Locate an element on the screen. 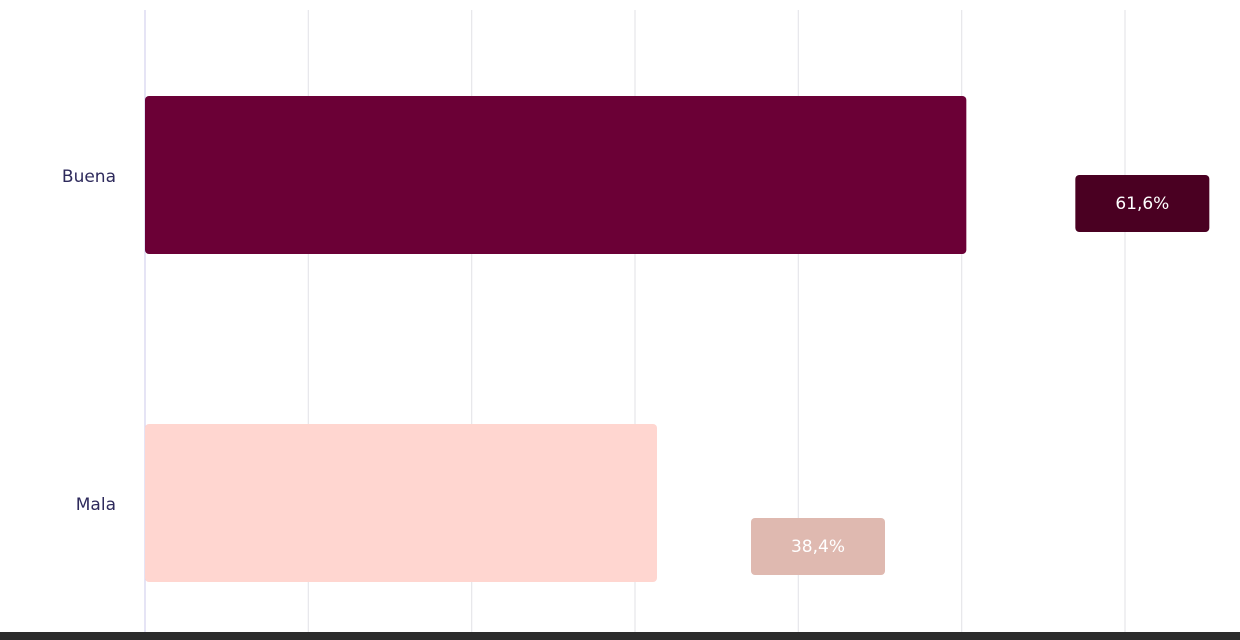  value-label: 61,6% is located at coordinates (1142, 204).